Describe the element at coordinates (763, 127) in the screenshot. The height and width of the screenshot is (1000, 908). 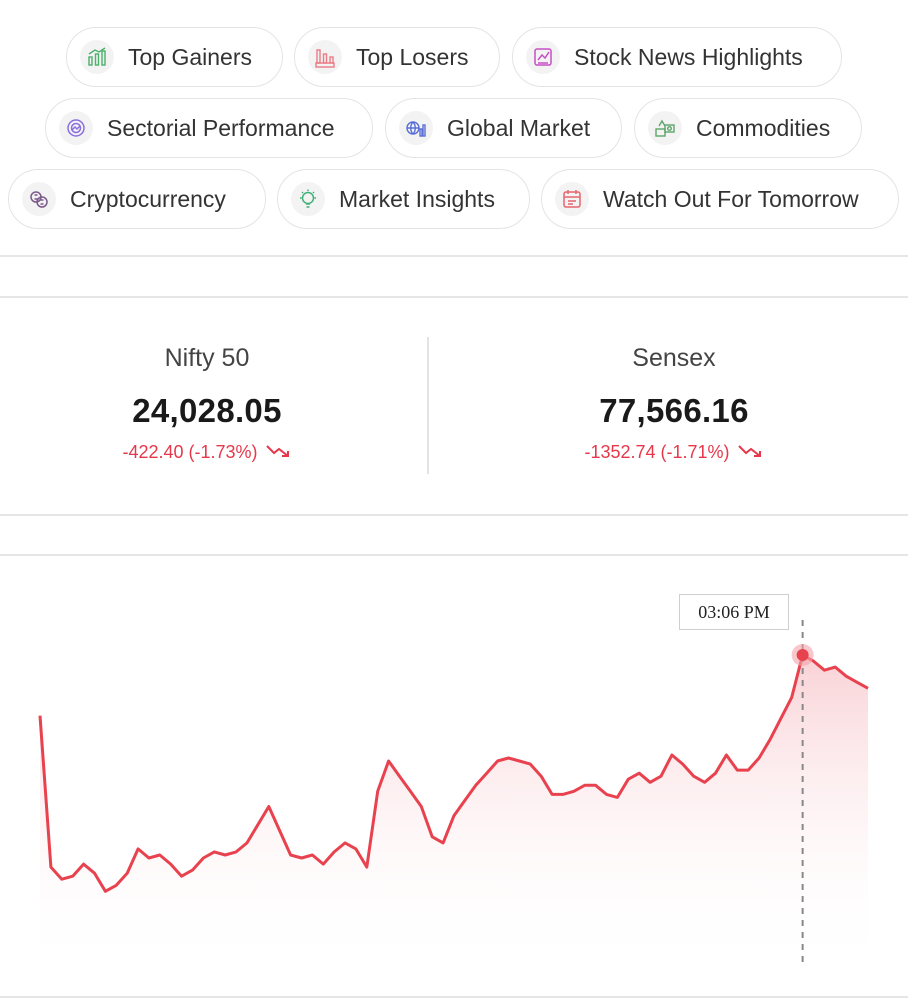
I see `chip-label: Commodities` at that location.